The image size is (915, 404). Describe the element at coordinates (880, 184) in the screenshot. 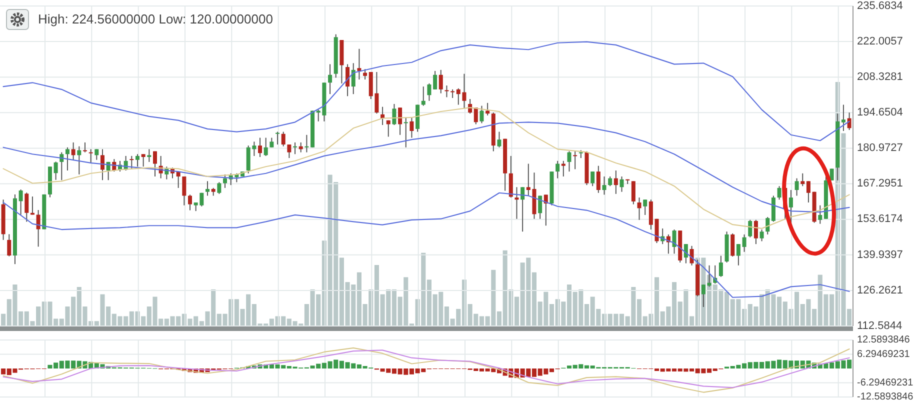

I see `y-tick-label: 167.2951` at that location.